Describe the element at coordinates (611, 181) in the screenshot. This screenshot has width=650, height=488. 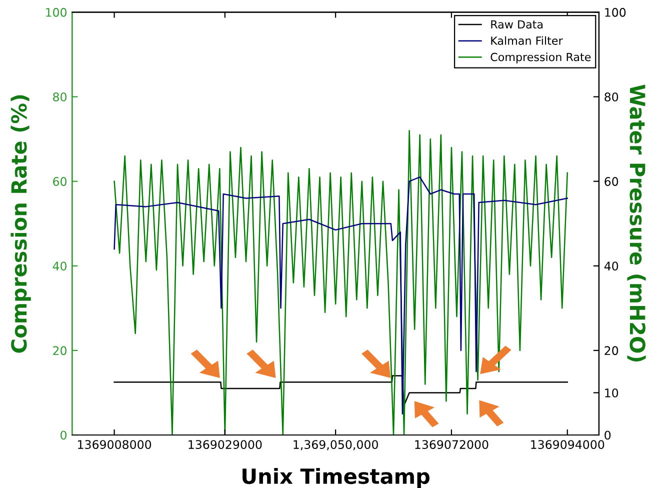
I see `y2-tick-label: 60` at that location.